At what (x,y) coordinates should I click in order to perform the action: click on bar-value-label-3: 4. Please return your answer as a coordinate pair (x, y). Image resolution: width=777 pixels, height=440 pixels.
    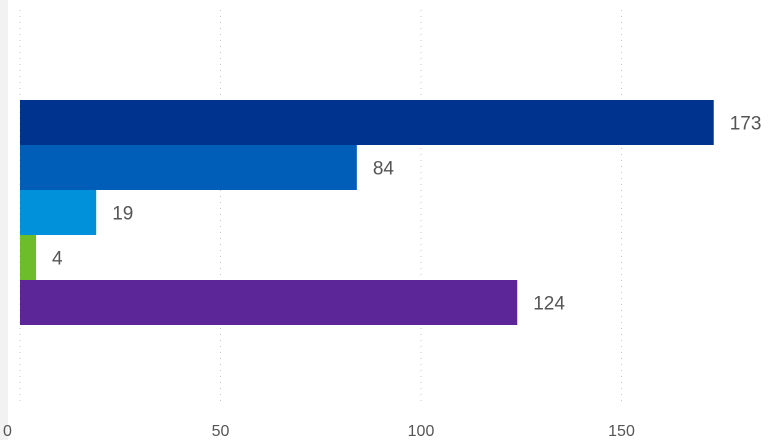
    Looking at the image, I should click on (57, 259).